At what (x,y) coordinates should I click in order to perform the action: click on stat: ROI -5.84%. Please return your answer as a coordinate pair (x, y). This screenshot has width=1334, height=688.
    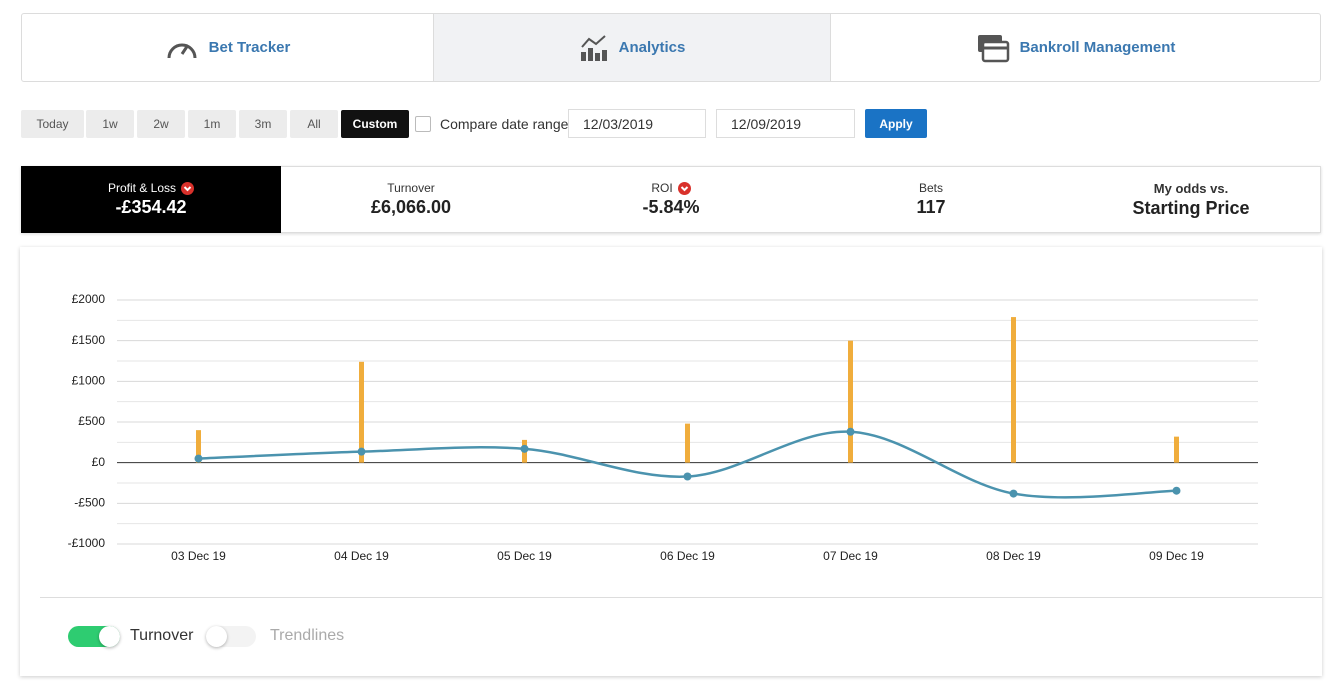
    Looking at the image, I should click on (671, 199).